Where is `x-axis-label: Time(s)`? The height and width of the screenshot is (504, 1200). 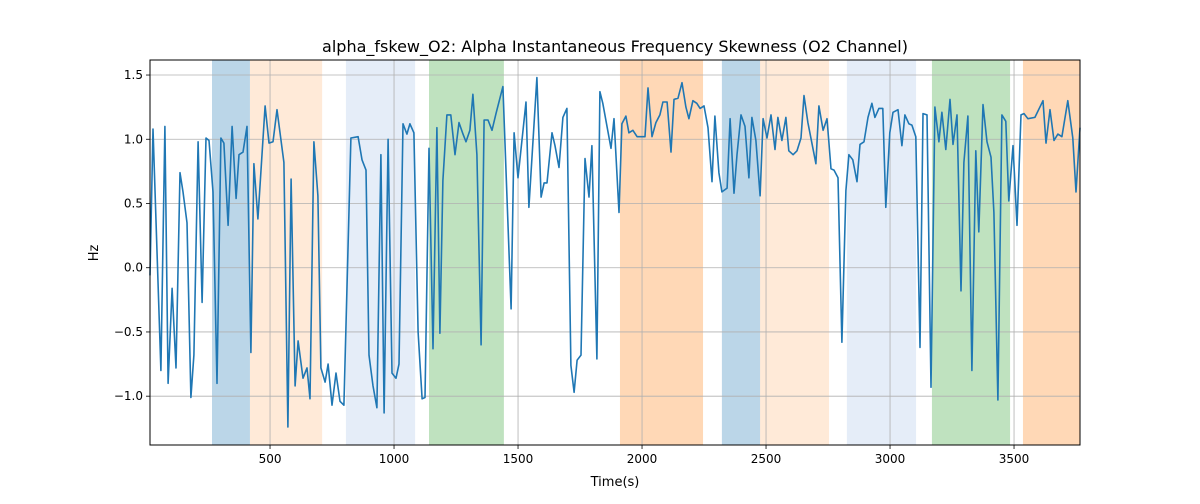
x-axis-label: Time(s) is located at coordinates (615, 482).